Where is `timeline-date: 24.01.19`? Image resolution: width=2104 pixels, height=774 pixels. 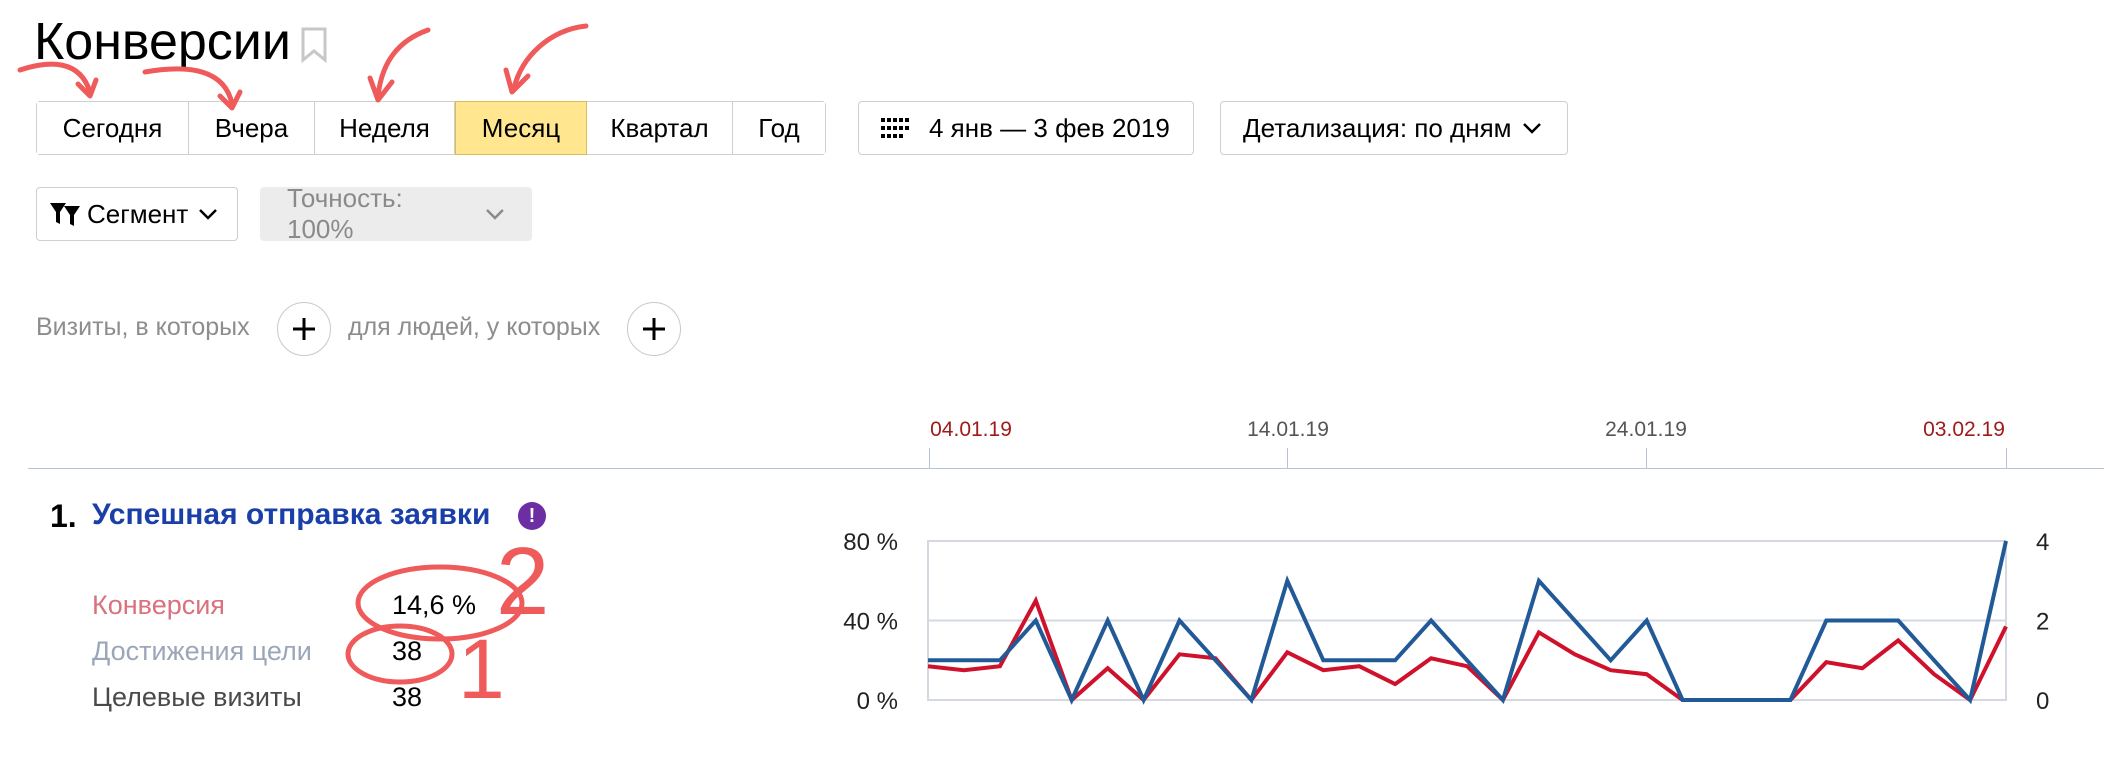
timeline-date: 24.01.19 is located at coordinates (1646, 429).